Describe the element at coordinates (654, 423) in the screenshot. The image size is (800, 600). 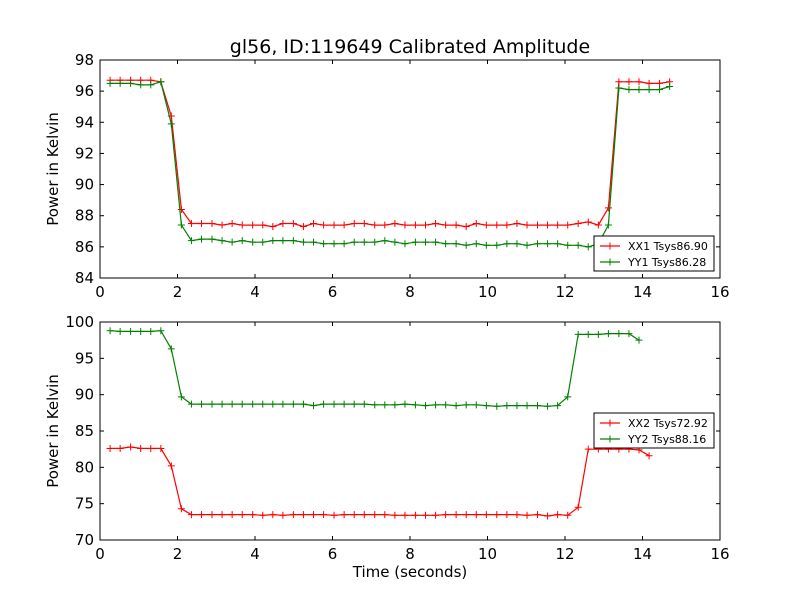
I see `legend-item: XX2 Tsys72.92` at that location.